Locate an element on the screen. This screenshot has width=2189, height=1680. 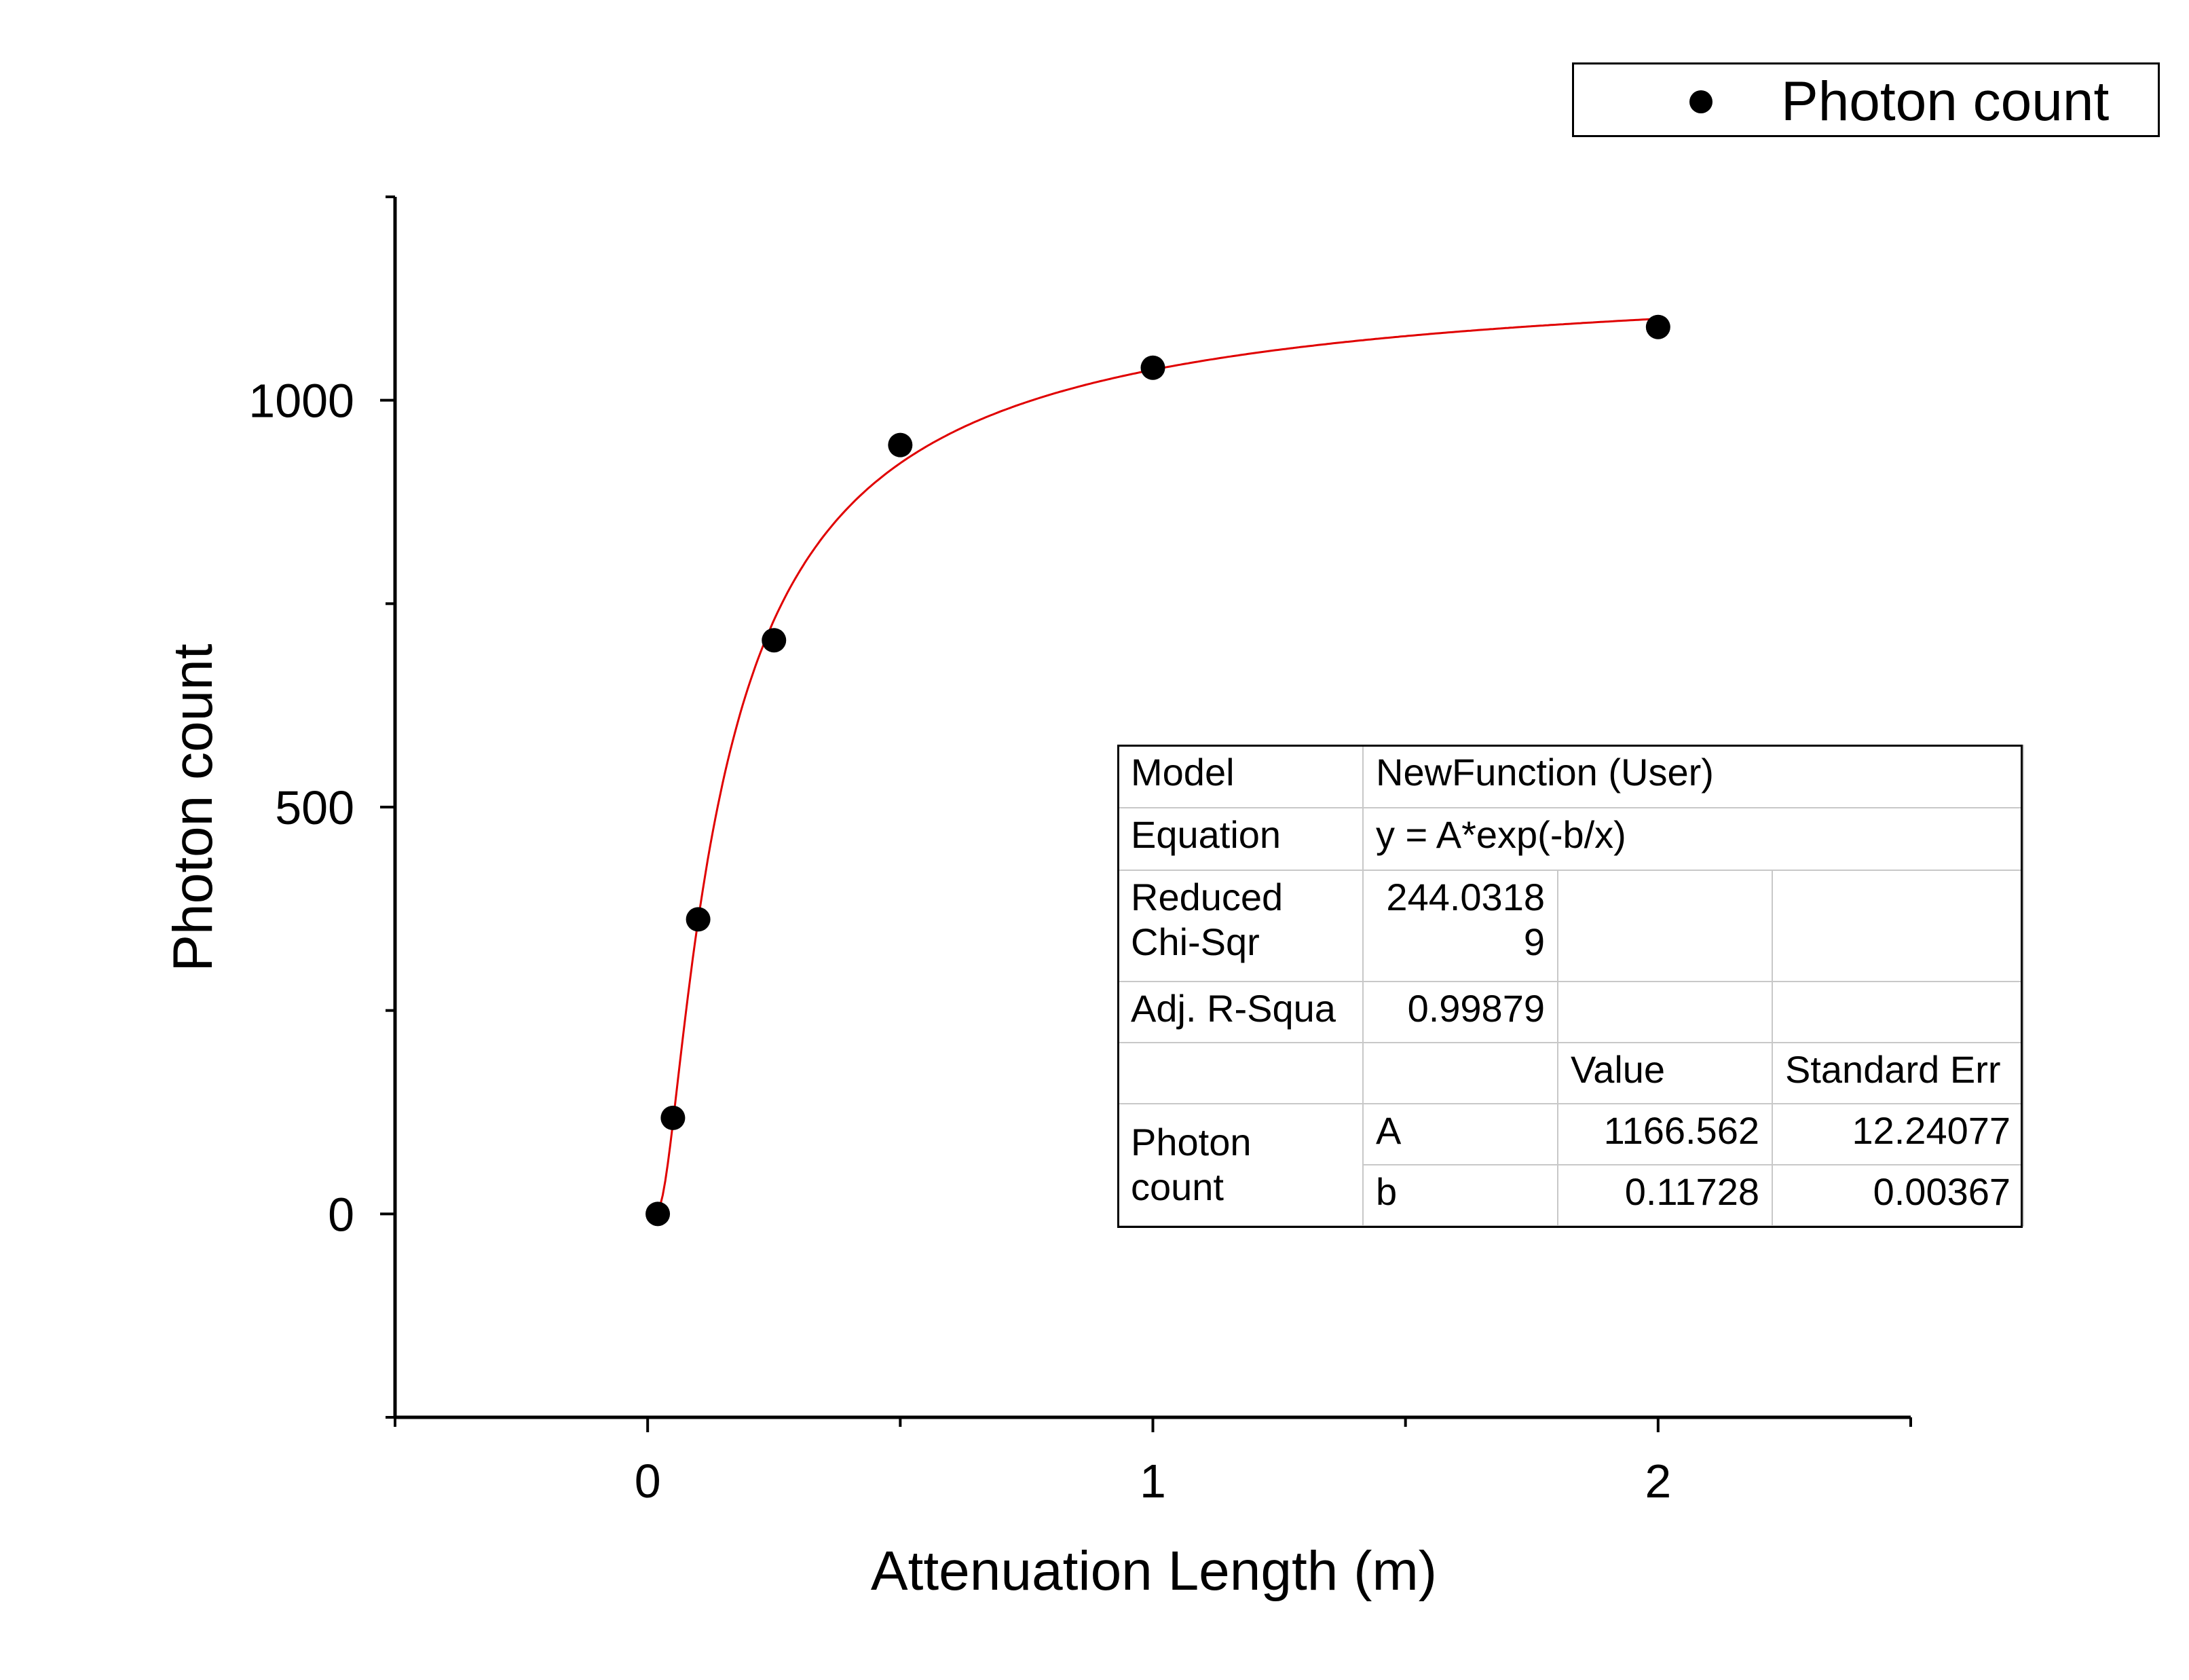
x-axis-label: Attenuation Length (m) is located at coordinates (1154, 1571).